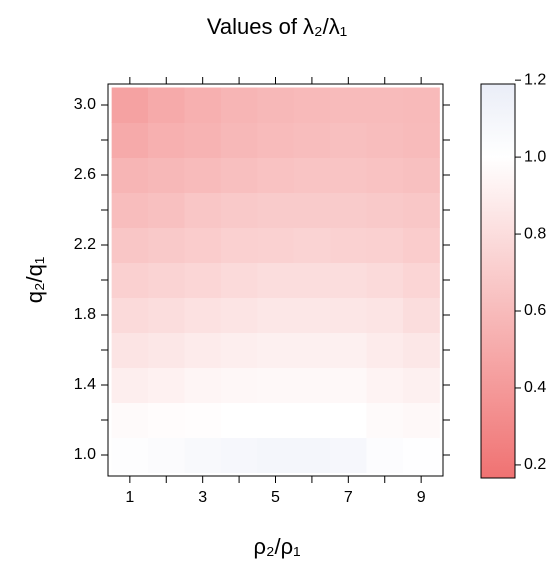  What do you see at coordinates (348, 497) in the screenshot?
I see `x-tick-label: 7` at bounding box center [348, 497].